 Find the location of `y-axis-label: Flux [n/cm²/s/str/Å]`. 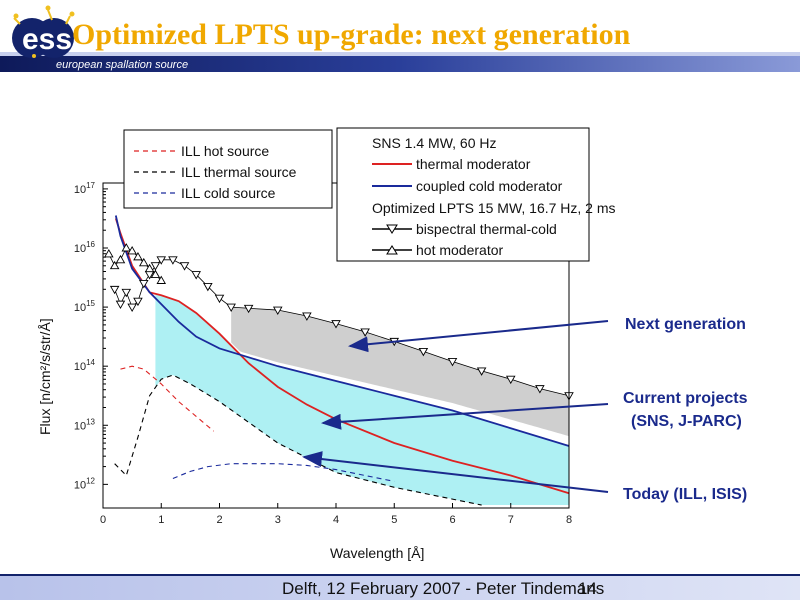

y-axis-label: Flux [n/cm²/s/str/Å] is located at coordinates (45, 376).